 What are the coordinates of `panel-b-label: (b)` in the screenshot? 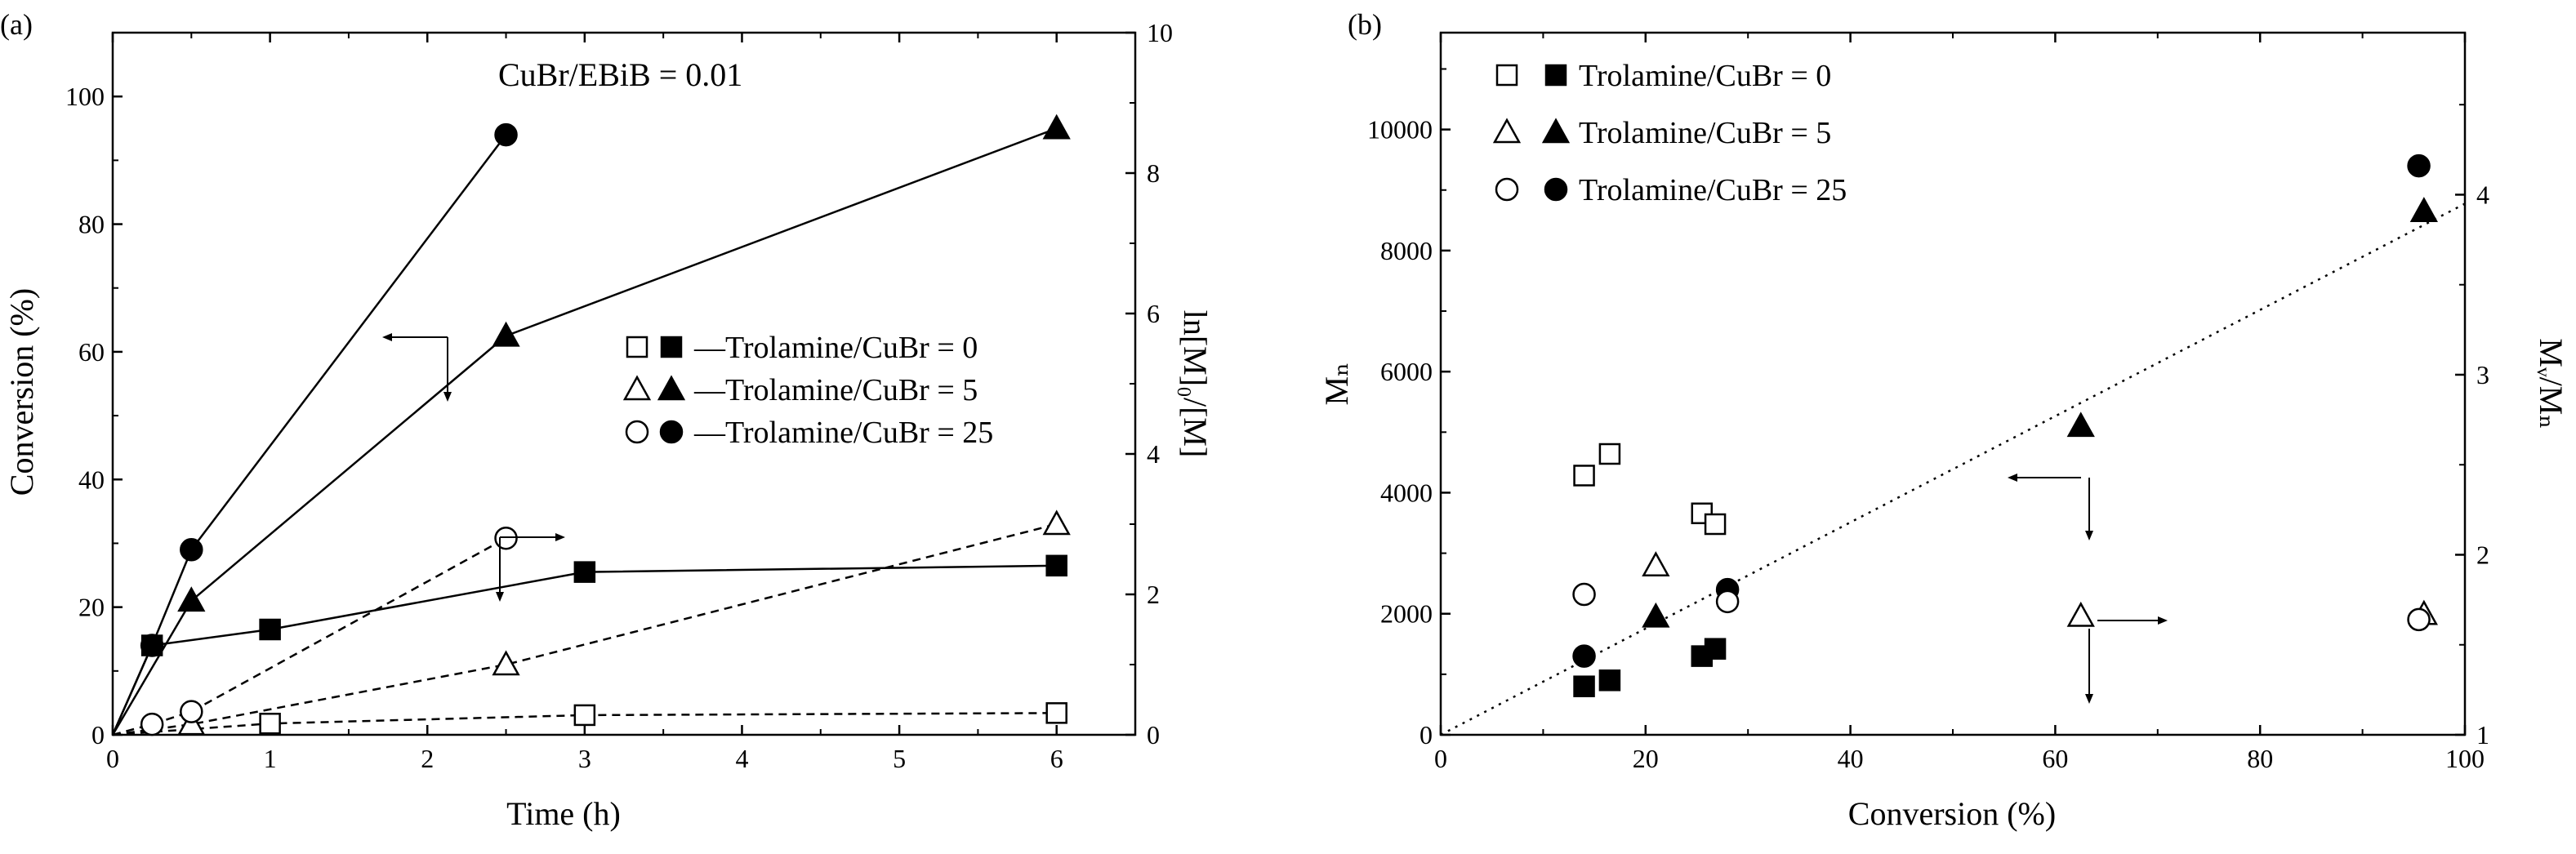 It's located at (1365, 24).